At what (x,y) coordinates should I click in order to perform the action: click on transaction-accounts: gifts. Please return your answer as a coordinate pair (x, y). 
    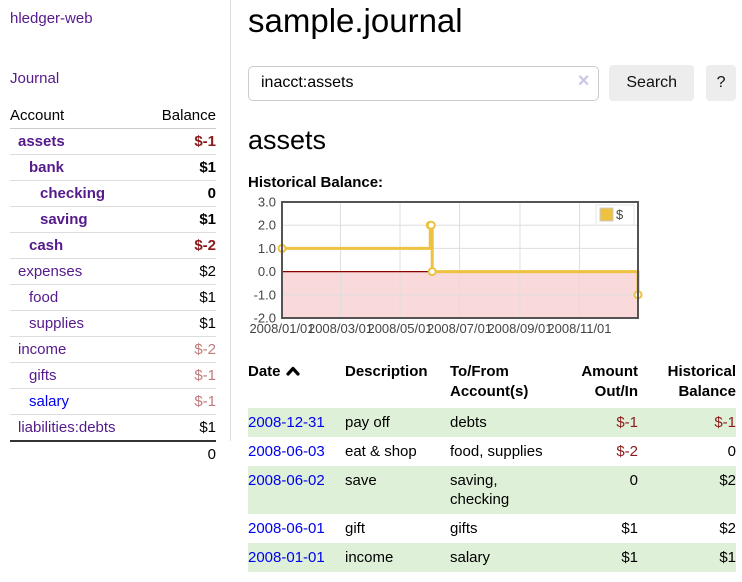
    Looking at the image, I should click on (464, 529).